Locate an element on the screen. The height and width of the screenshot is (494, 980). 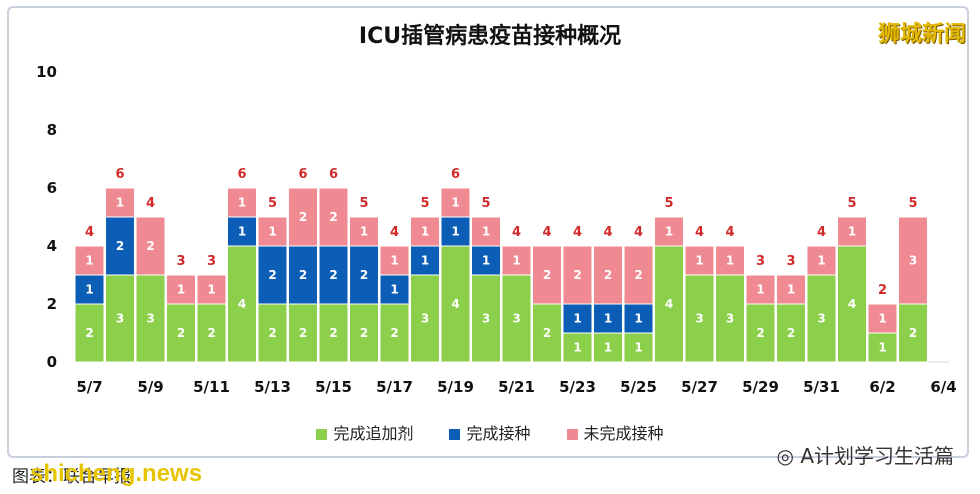
x-tick-label: 5/15 is located at coordinates (333, 387).